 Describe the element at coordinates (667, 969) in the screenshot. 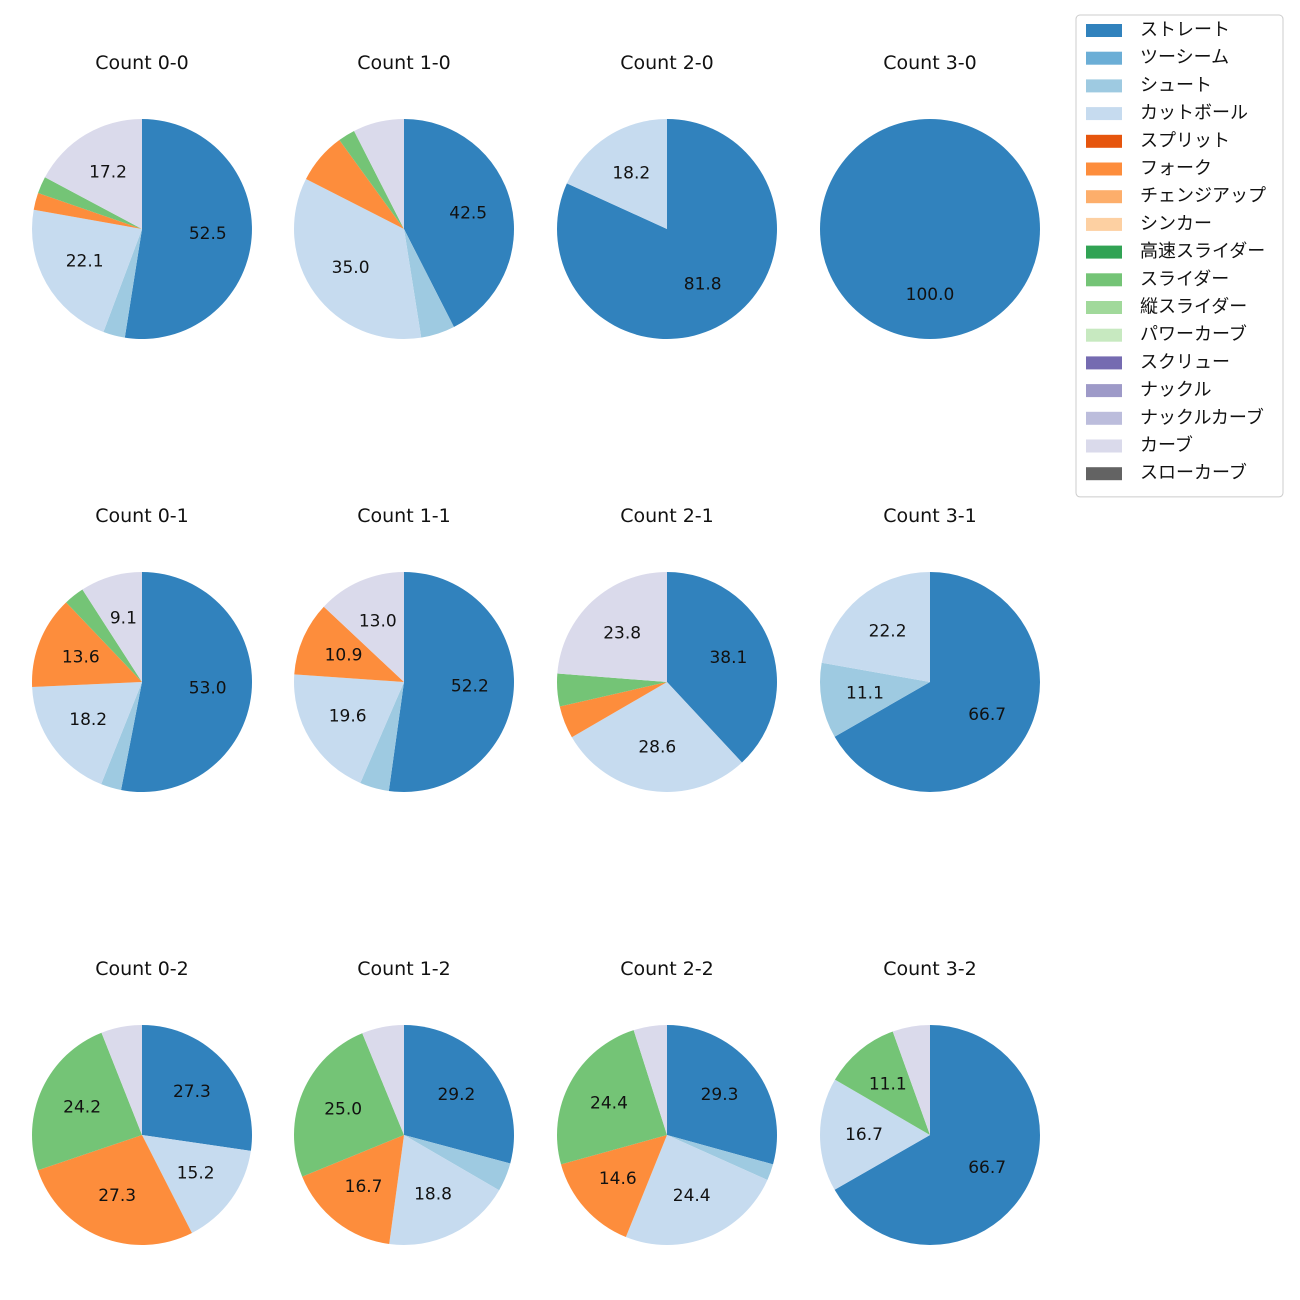

I see `pie-title: Count 2-2` at that location.